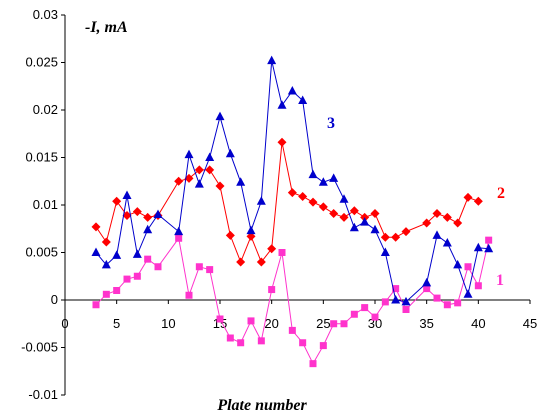 This screenshot has width=550, height=417. What do you see at coordinates (106, 27) in the screenshot?
I see `y-axis-title: -I, mA` at bounding box center [106, 27].